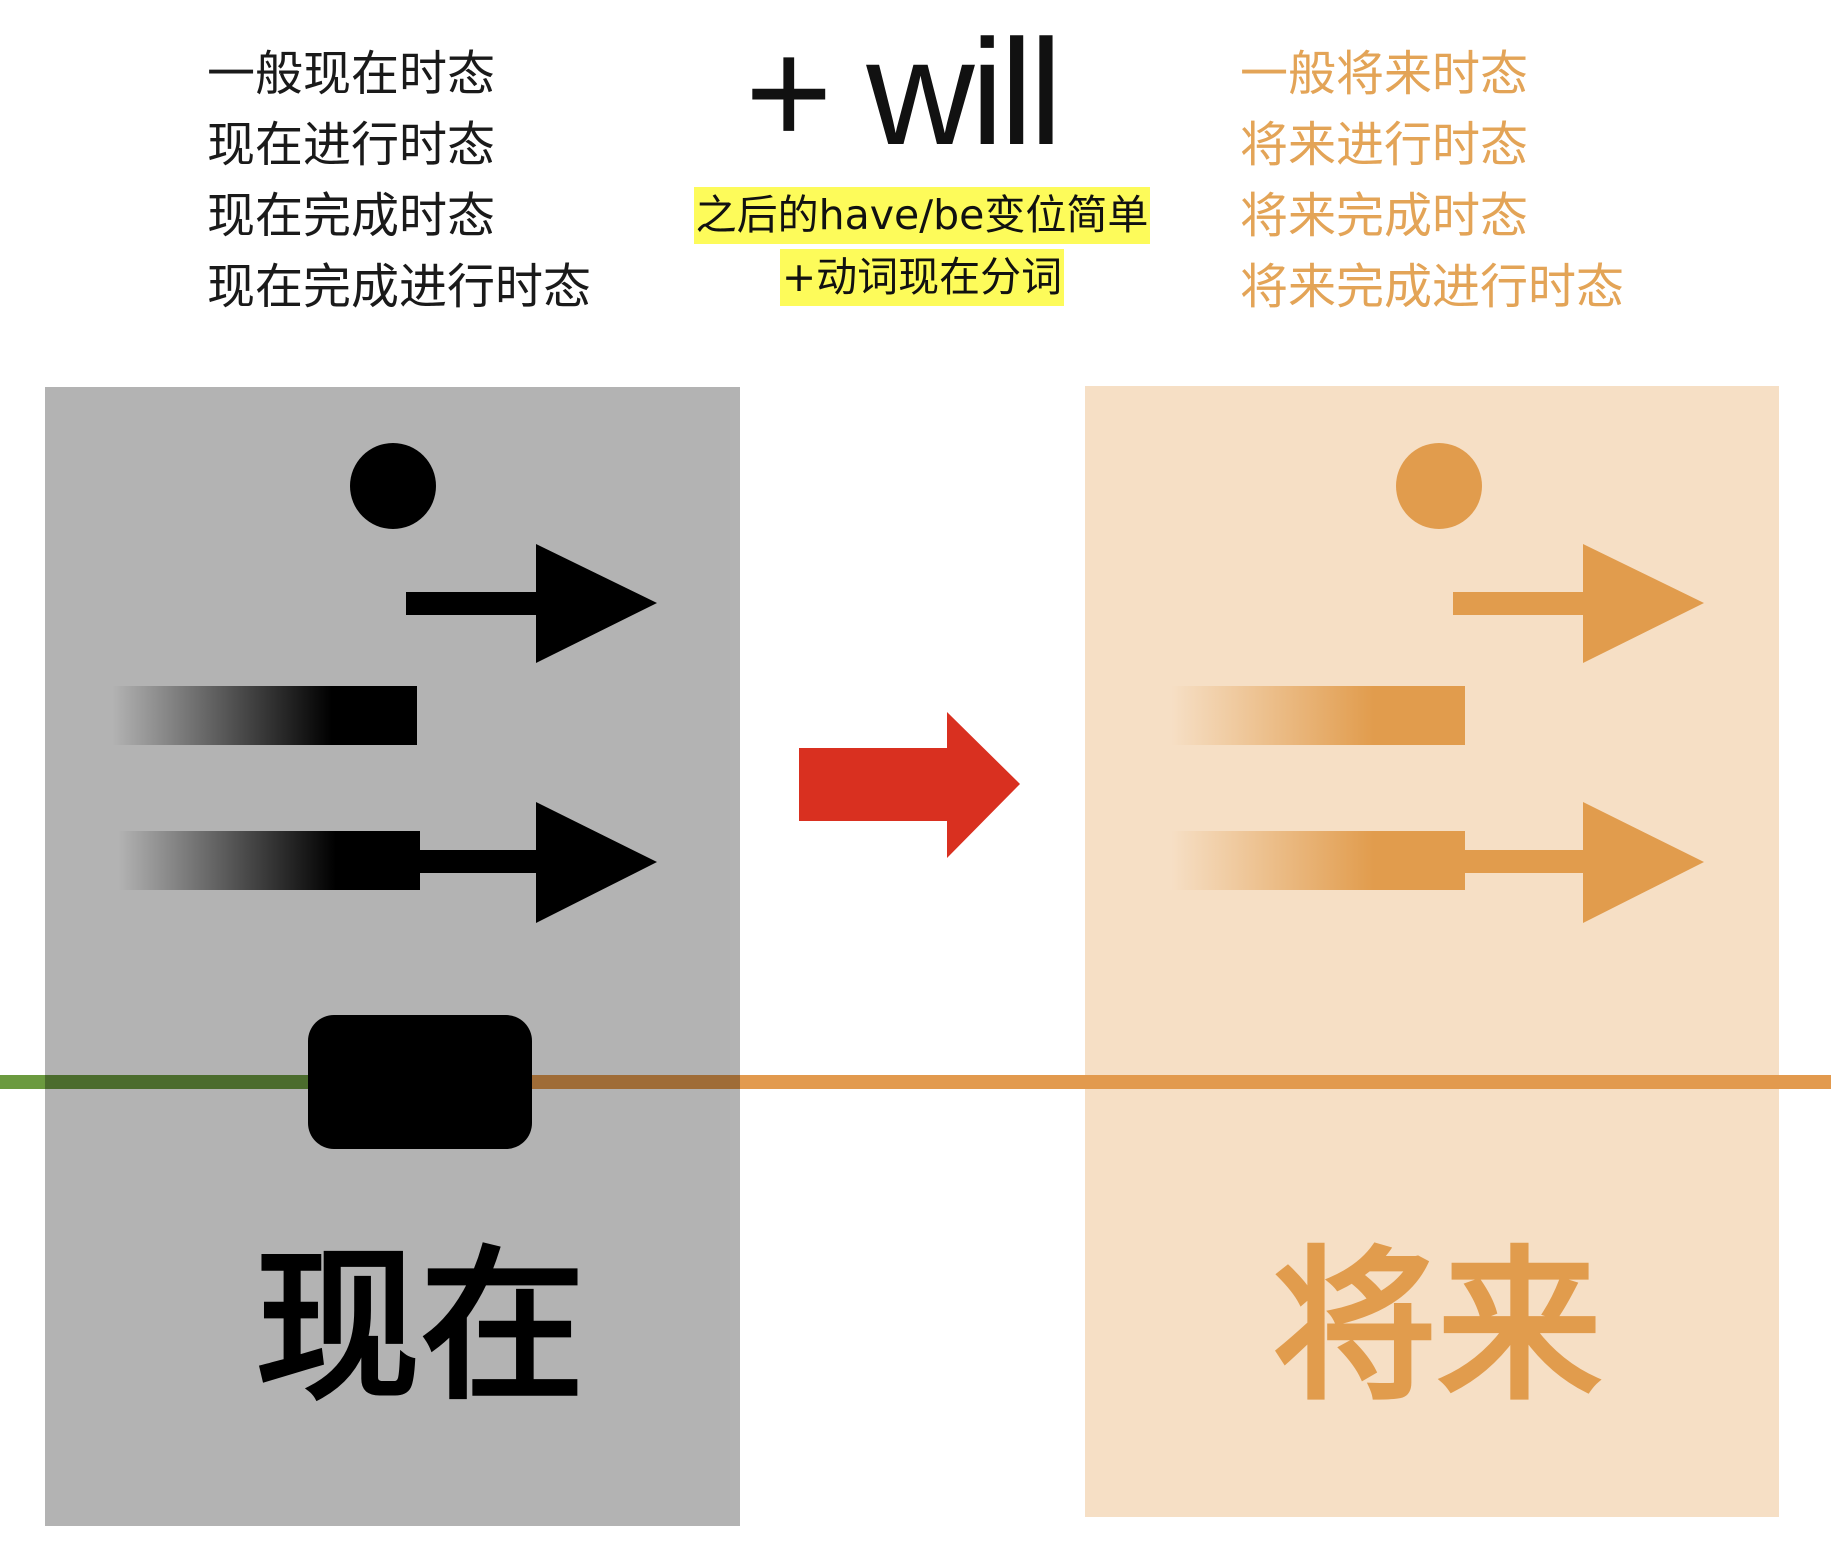 The height and width of the screenshot is (1566, 1846). I want to click on note-line-1: 之后的have/be变位简单, so click(922, 215).